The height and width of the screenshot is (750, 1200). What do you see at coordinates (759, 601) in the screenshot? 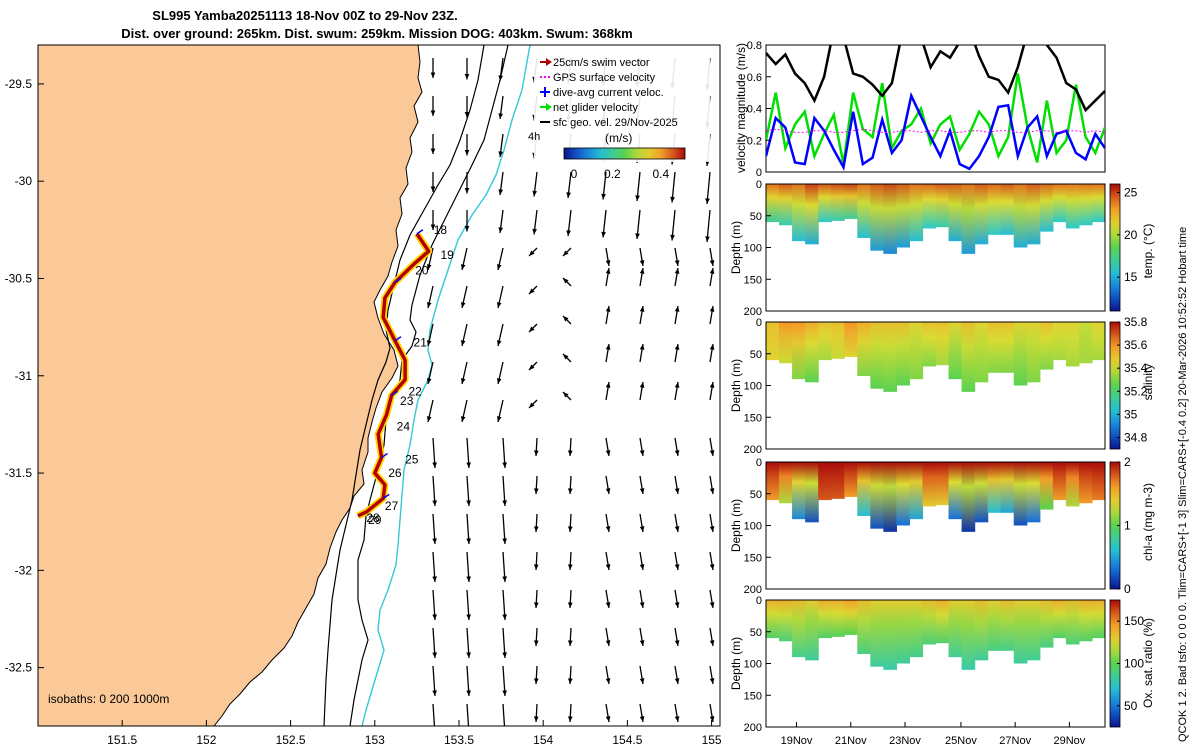
I see `oxygen-section-ytick-label-0: 0` at bounding box center [759, 601].